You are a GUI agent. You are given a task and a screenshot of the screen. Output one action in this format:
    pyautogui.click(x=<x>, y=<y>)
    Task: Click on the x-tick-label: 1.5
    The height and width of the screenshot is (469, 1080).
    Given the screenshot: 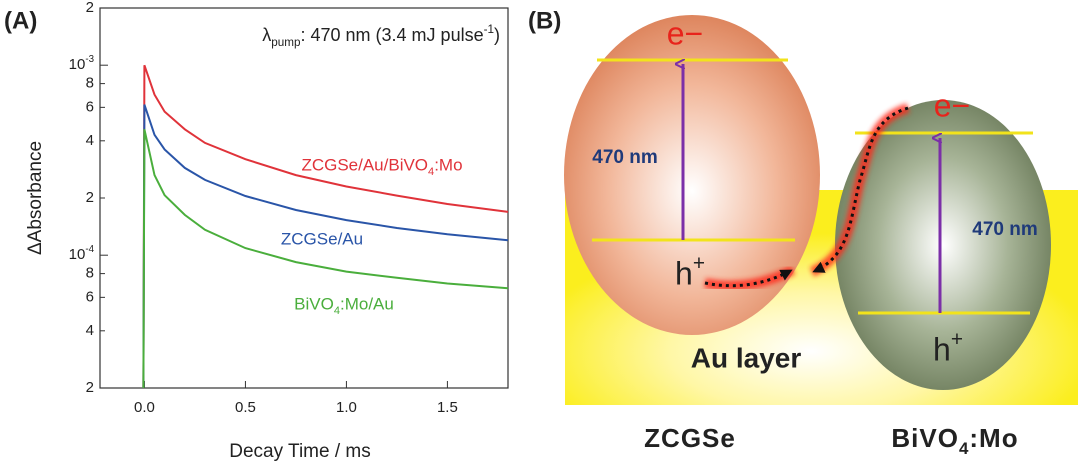 What is the action you would take?
    pyautogui.click(x=447, y=407)
    